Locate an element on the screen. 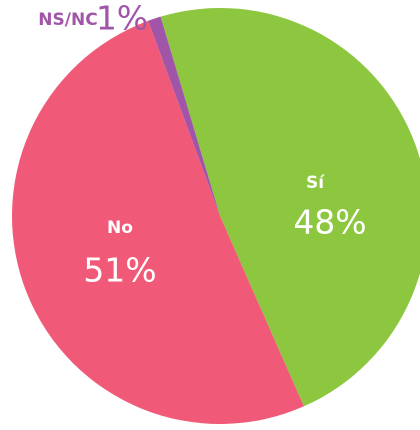 This screenshot has height=430, width=420. slice-value-label: 51% is located at coordinates (119, 270).